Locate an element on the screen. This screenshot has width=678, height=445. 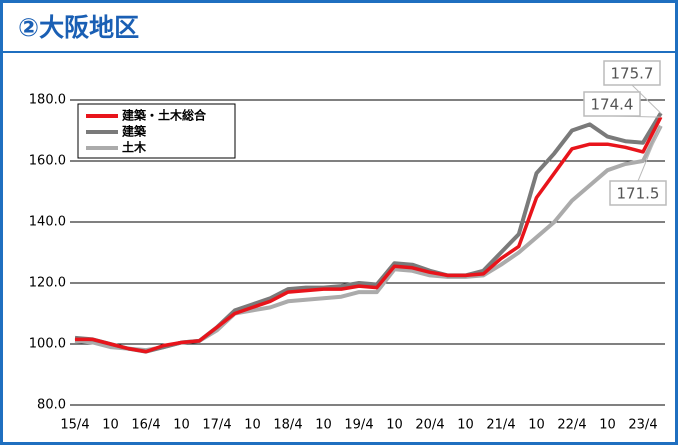
y-tick-label: 180.0 is located at coordinates (47, 100).